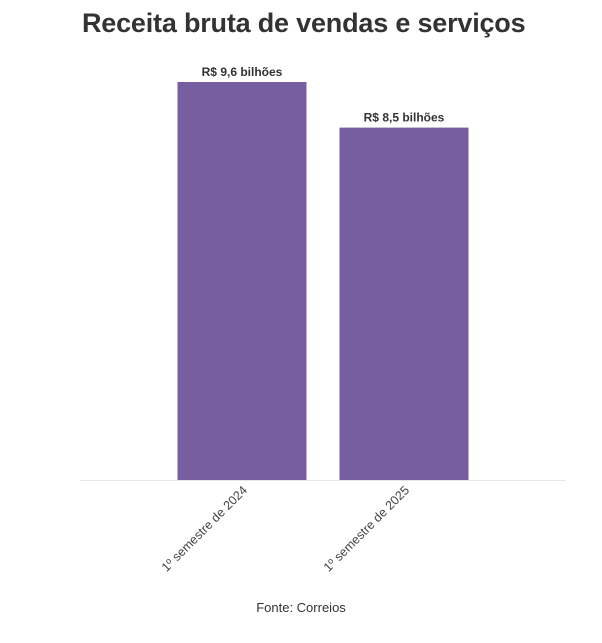  Describe the element at coordinates (323, 95) in the screenshot. I see `data-labels-group: R$ 9,6 bilhões R$ 8,5 bilhões` at that location.